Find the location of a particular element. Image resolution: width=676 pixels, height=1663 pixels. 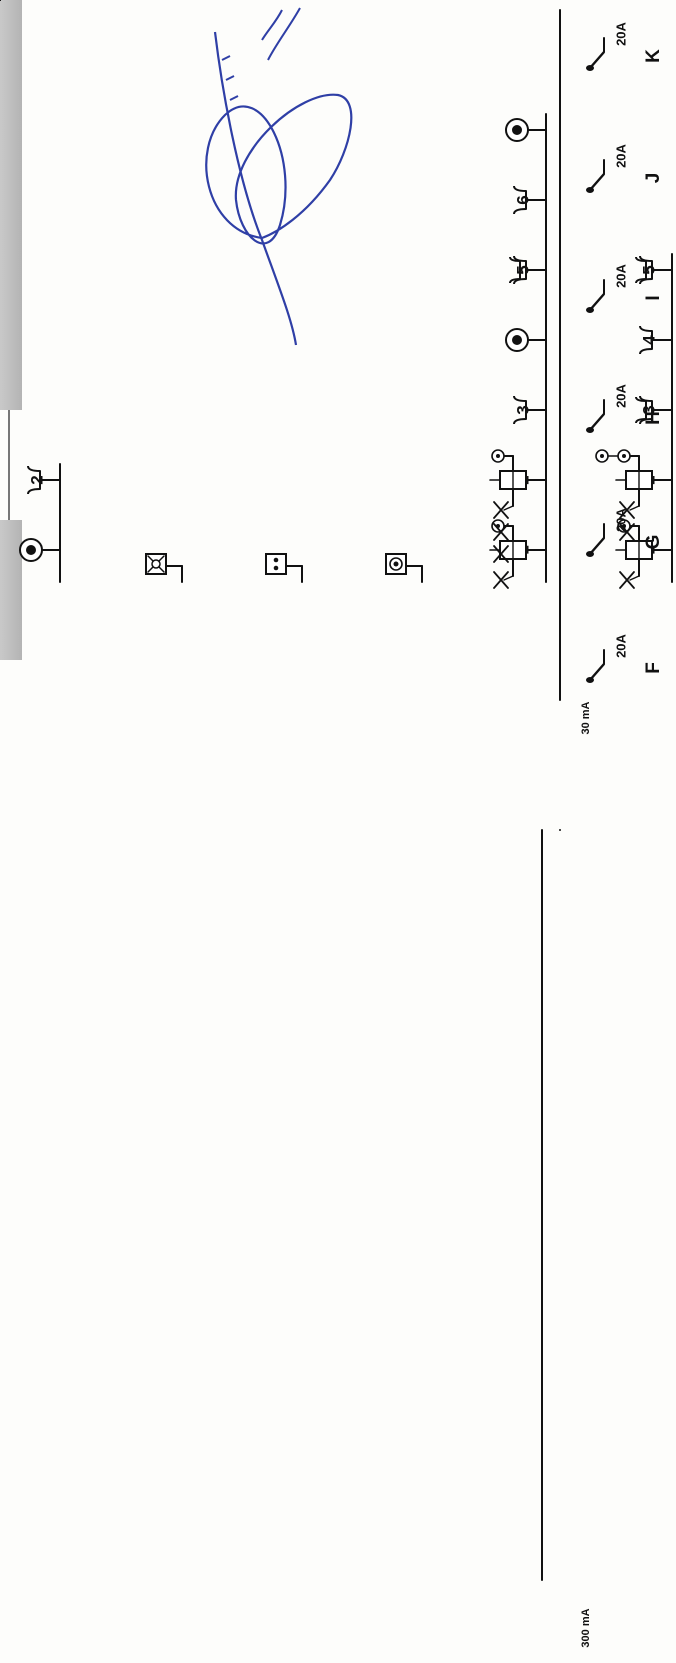

circuit-id: I is located at coordinates (653, 297).